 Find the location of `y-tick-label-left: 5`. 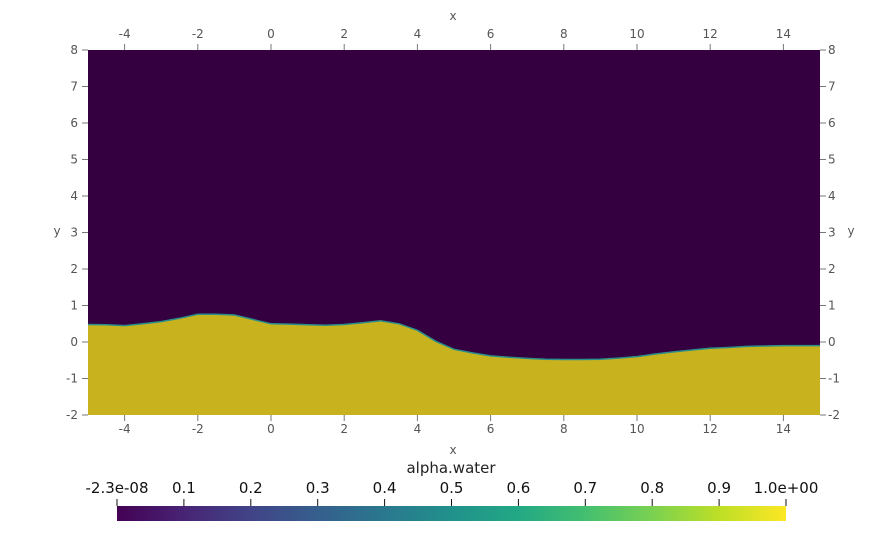

y-tick-label-left: 5 is located at coordinates (74, 160).